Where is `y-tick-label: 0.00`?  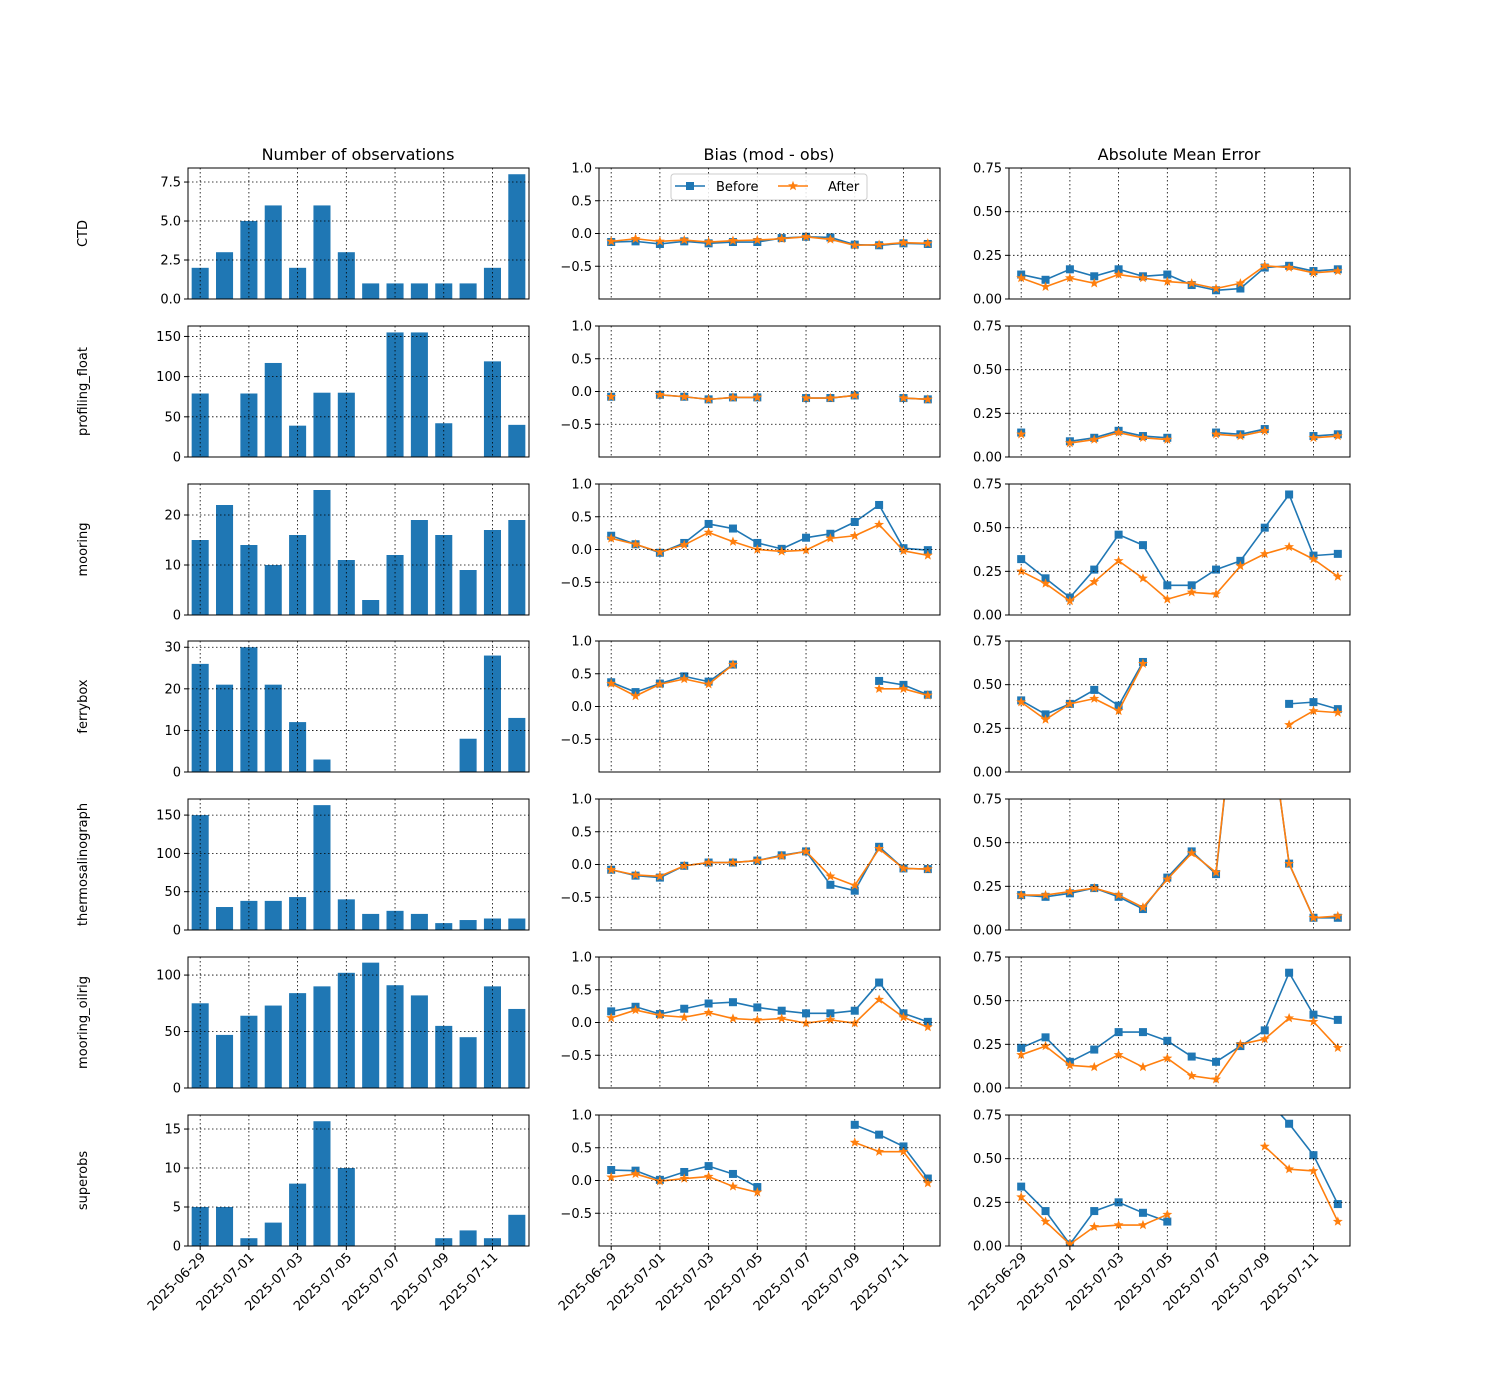
y-tick-label: 0.00 is located at coordinates (987, 773).